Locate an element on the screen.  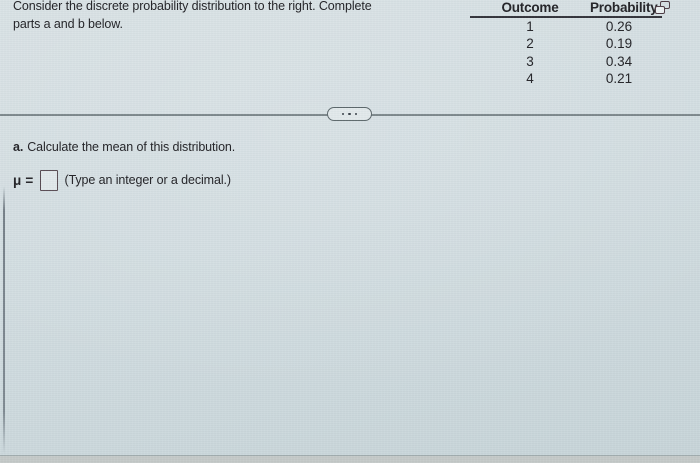
mu-equals-label: μ = is located at coordinates (23, 180).